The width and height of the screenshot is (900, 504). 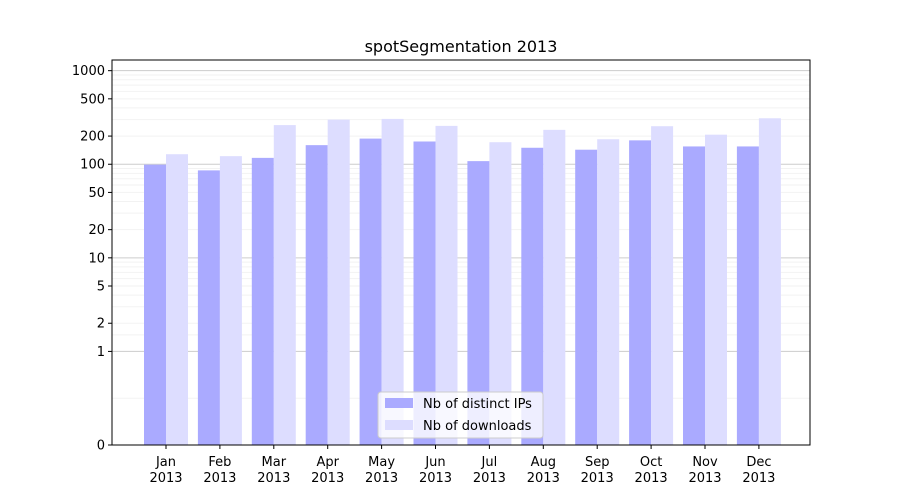 What do you see at coordinates (477, 426) in the screenshot?
I see `legend-label-downloads: Nb of downloads` at bounding box center [477, 426].